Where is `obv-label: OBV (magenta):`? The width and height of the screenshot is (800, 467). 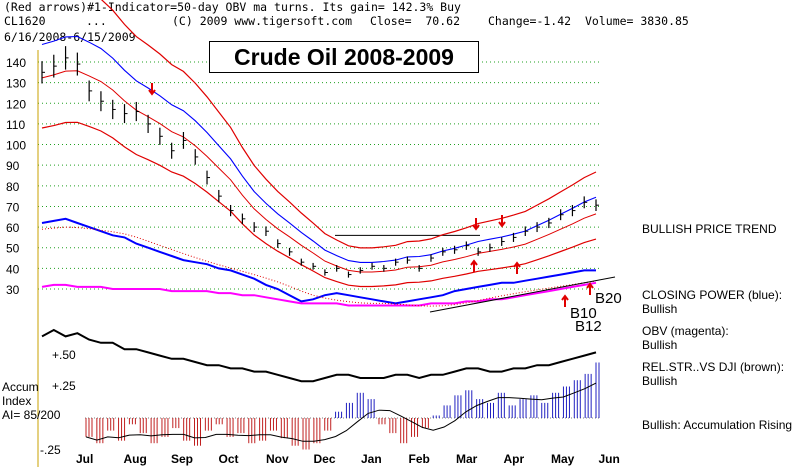
obv-label: OBV (magenta): is located at coordinates (685, 331).